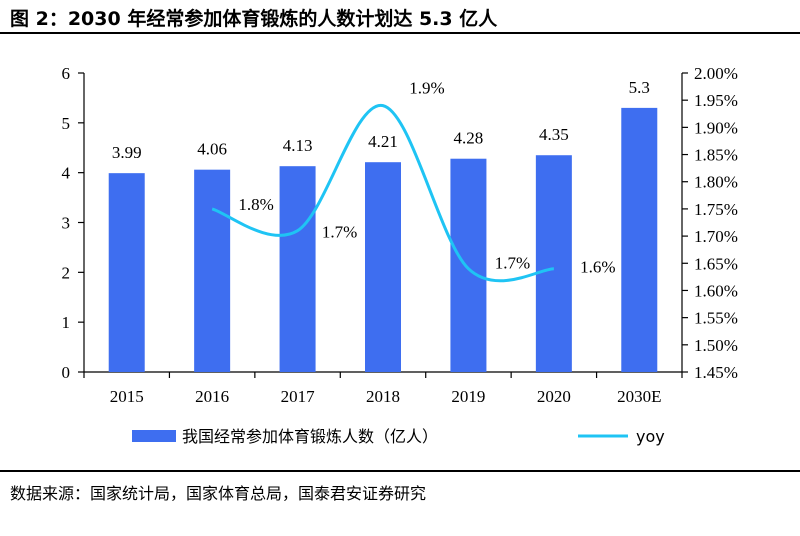  What do you see at coordinates (716, 345) in the screenshot?
I see `right-tick-label: 1.50%` at bounding box center [716, 345].